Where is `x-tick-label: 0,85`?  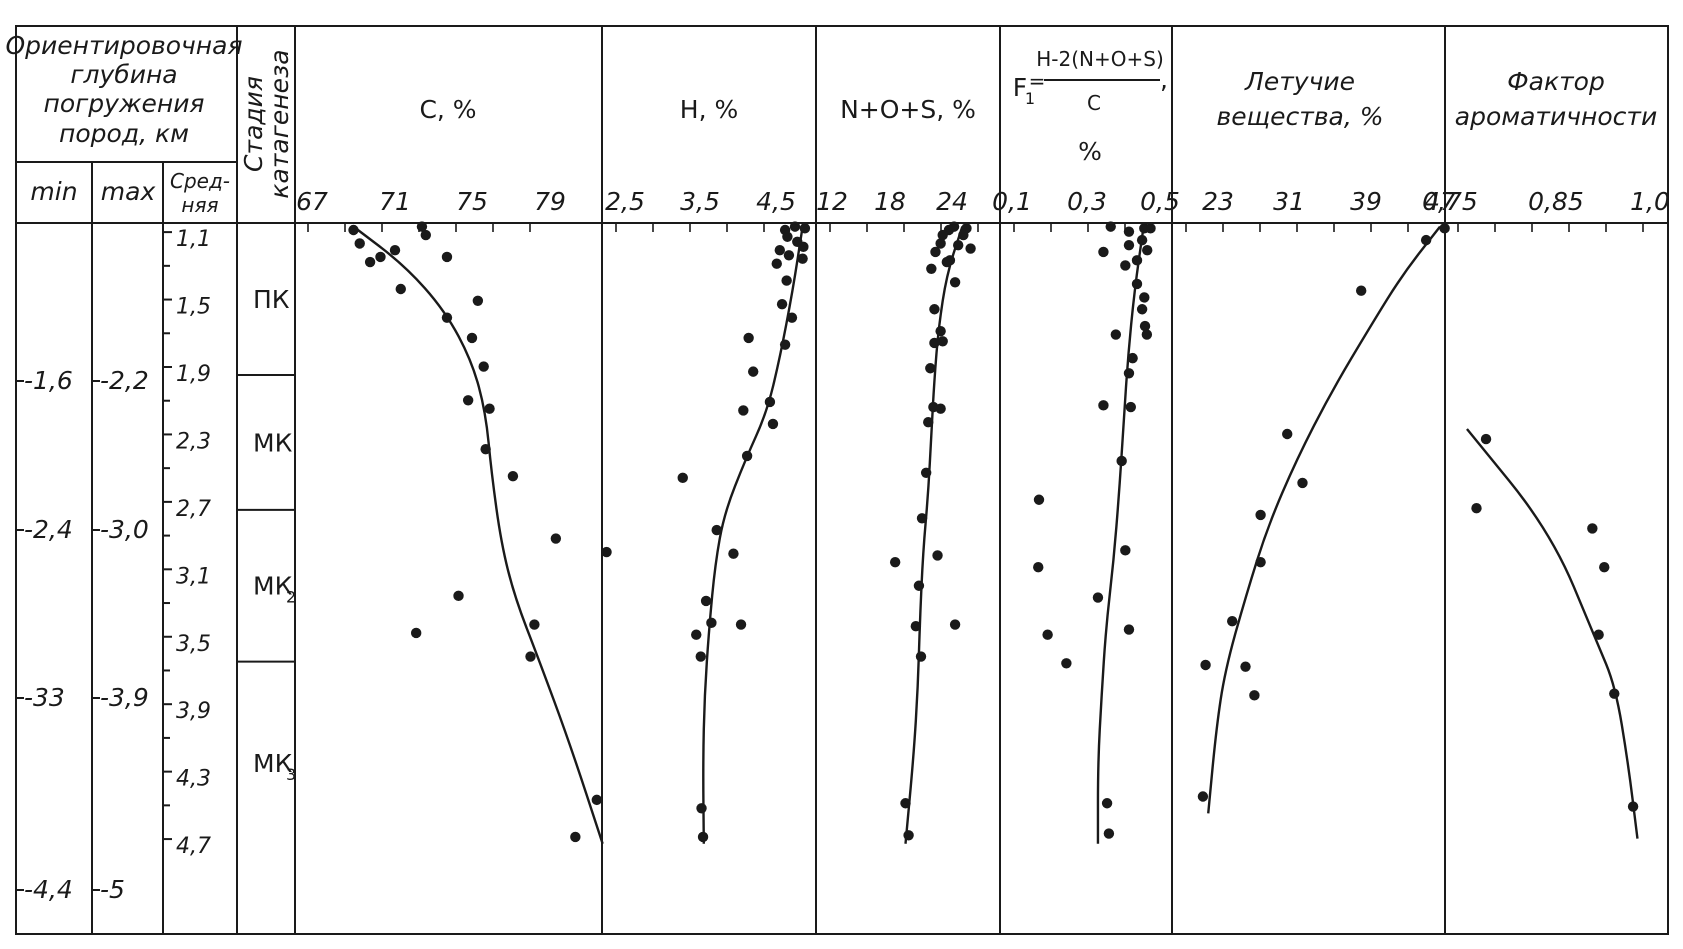
x-tick-label: 0,85 is located at coordinates (1556, 201).